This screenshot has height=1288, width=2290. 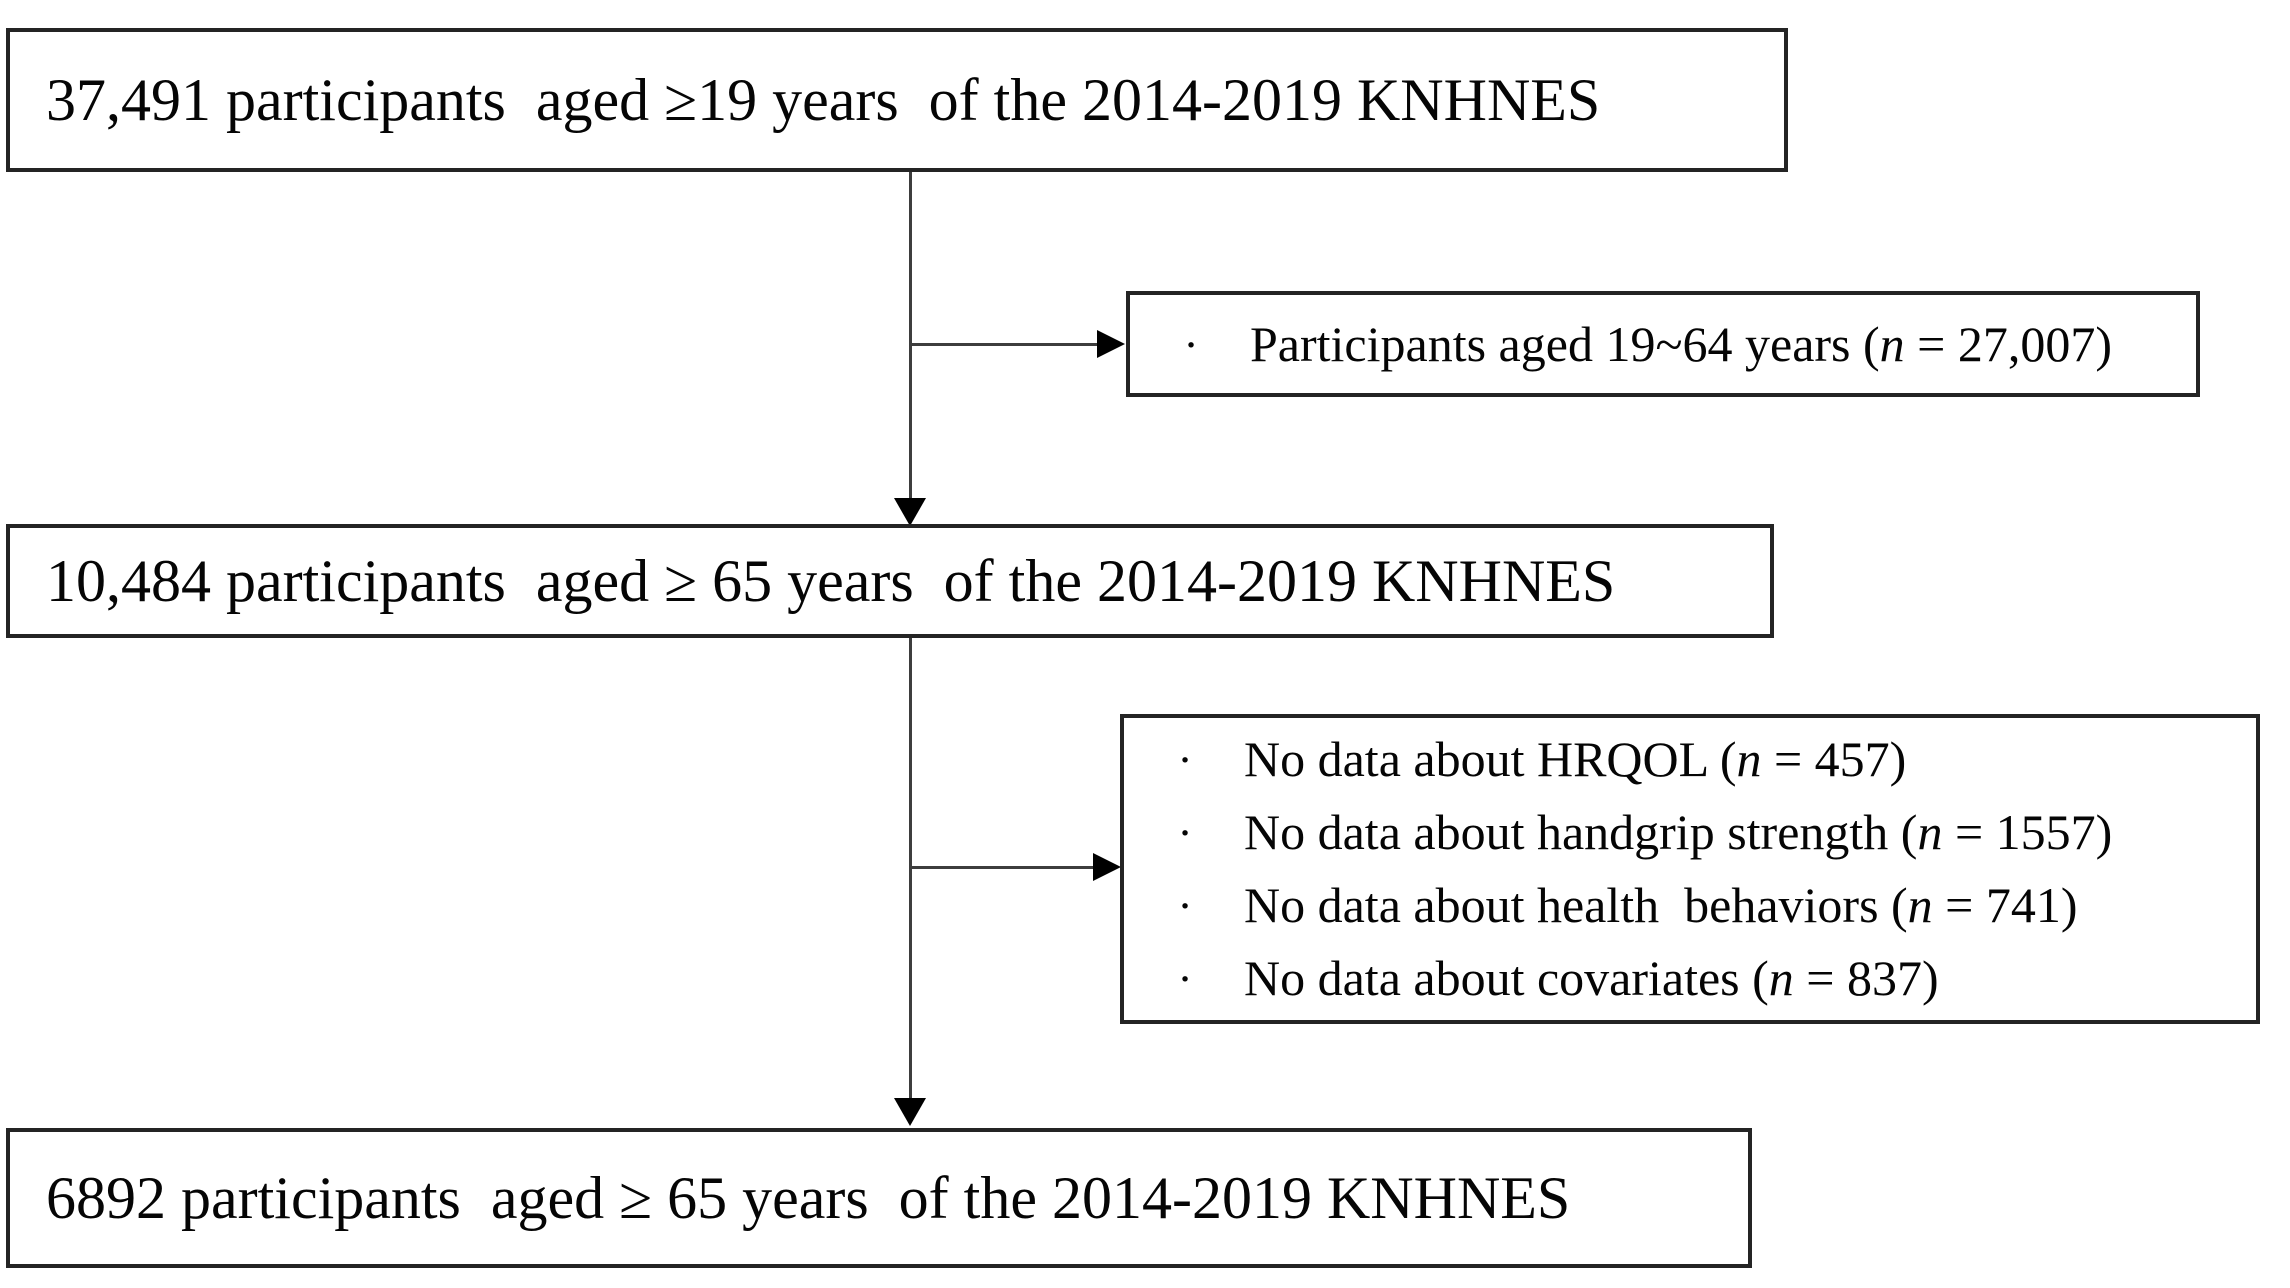 What do you see at coordinates (2008, 343) in the screenshot?
I see `excluded-1-count: = 27,007)` at bounding box center [2008, 343].